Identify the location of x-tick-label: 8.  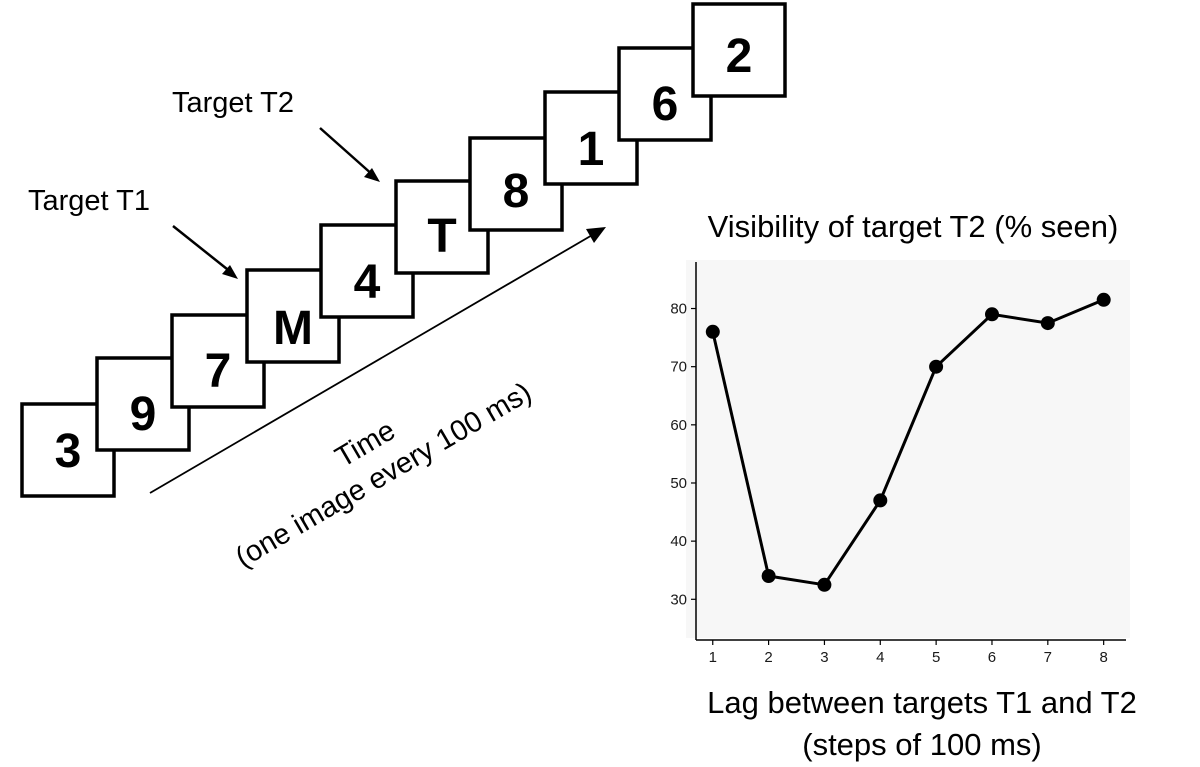
(1103, 657).